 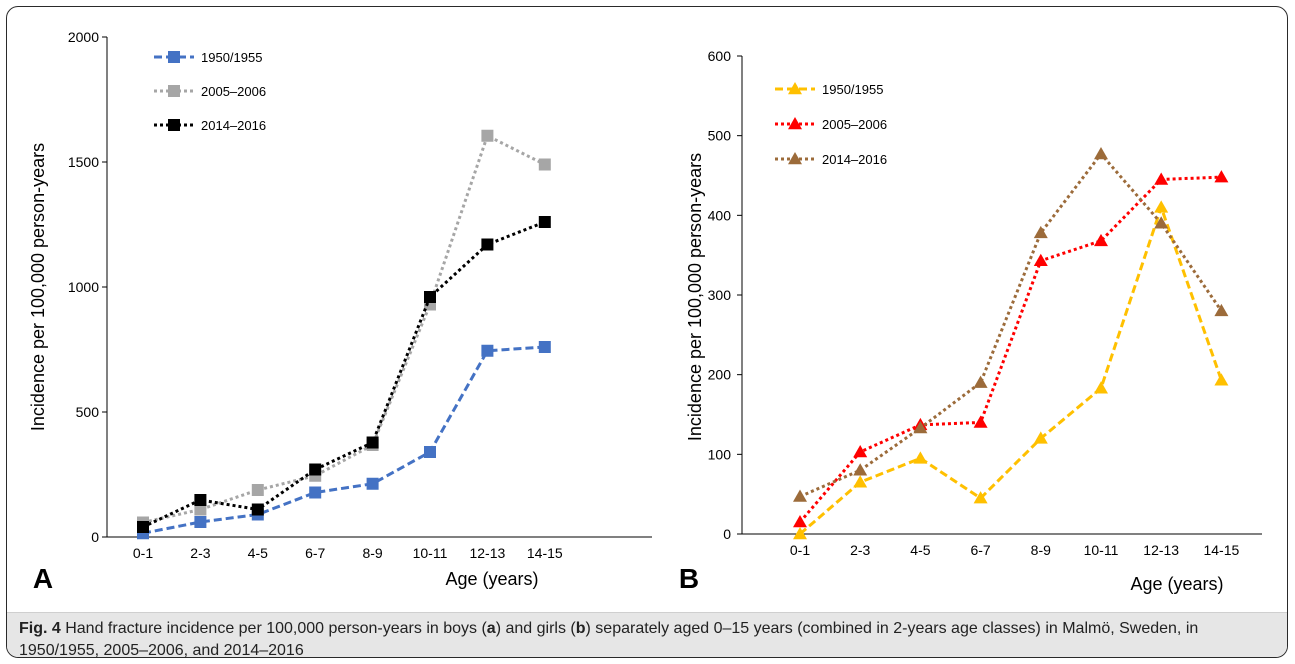 What do you see at coordinates (720, 215) in the screenshot?
I see `y-tick-label: 400` at bounding box center [720, 215].